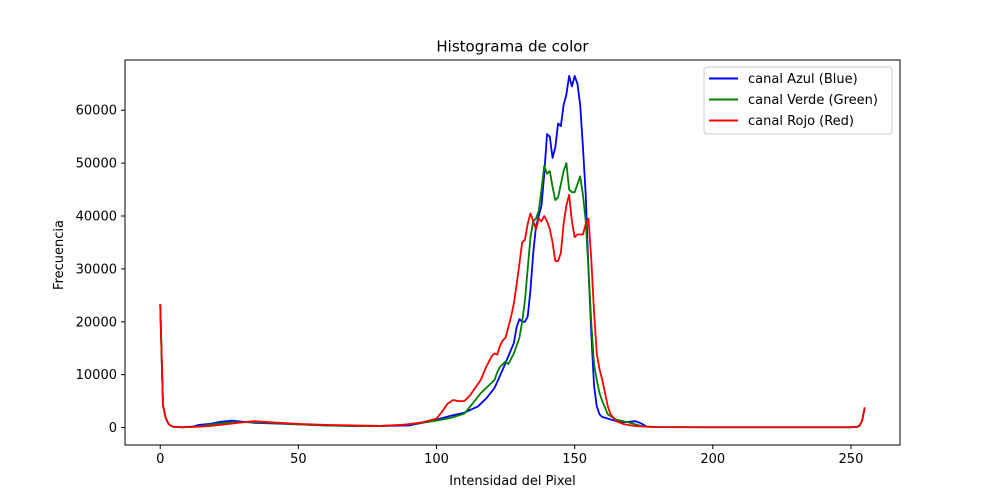 The width and height of the screenshot is (1000, 504). Describe the element at coordinates (96, 164) in the screenshot. I see `y-tick-label: 50000` at that location.